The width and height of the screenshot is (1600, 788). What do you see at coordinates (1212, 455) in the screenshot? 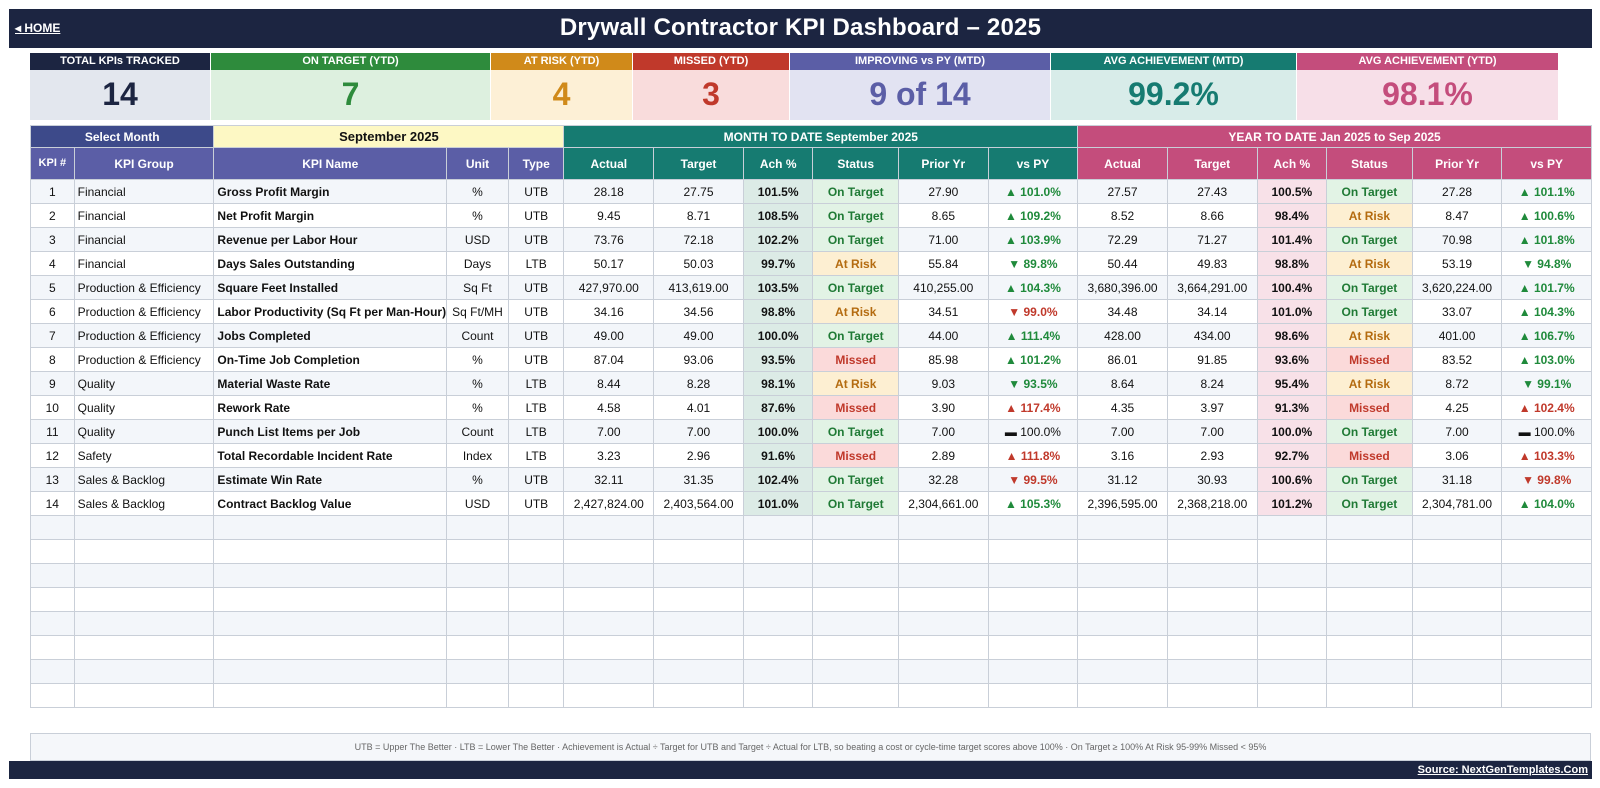
I see `ytd-target: 2.93` at bounding box center [1212, 455].